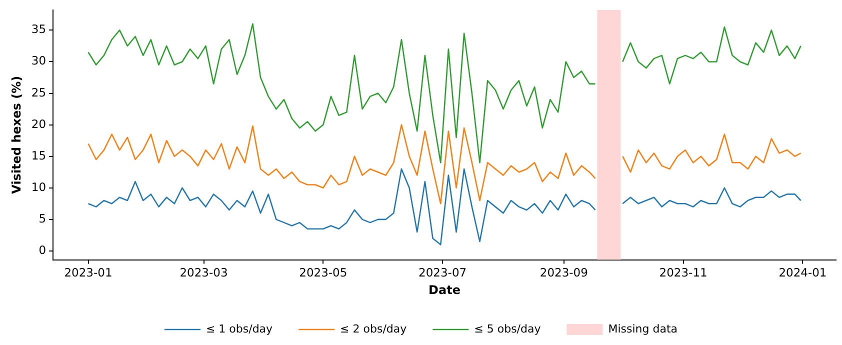 This screenshot has height=345, width=842. Describe the element at coordinates (42, 249) in the screenshot. I see `y-tick-label: 0` at that location.